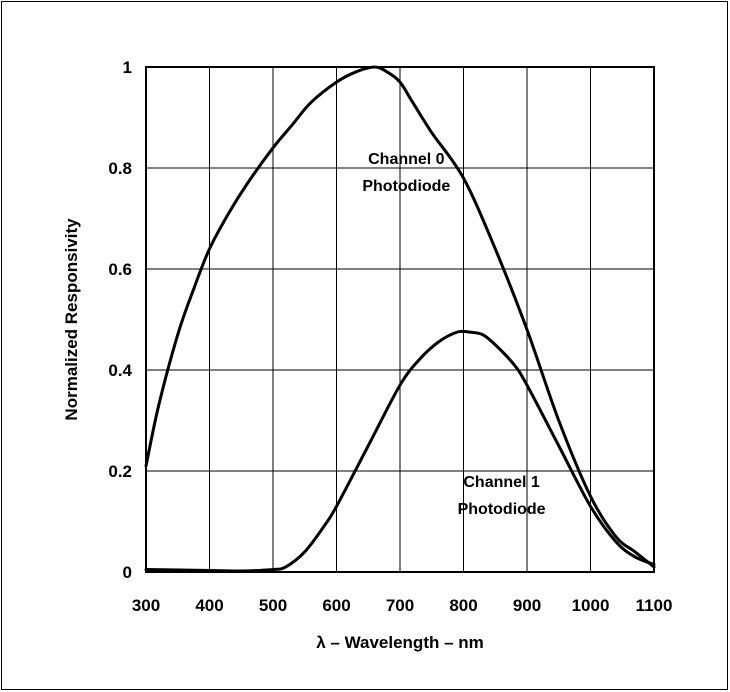 This screenshot has height=692, width=730. What do you see at coordinates (120, 370) in the screenshot?
I see `y-tick-label: 0.4` at bounding box center [120, 370].